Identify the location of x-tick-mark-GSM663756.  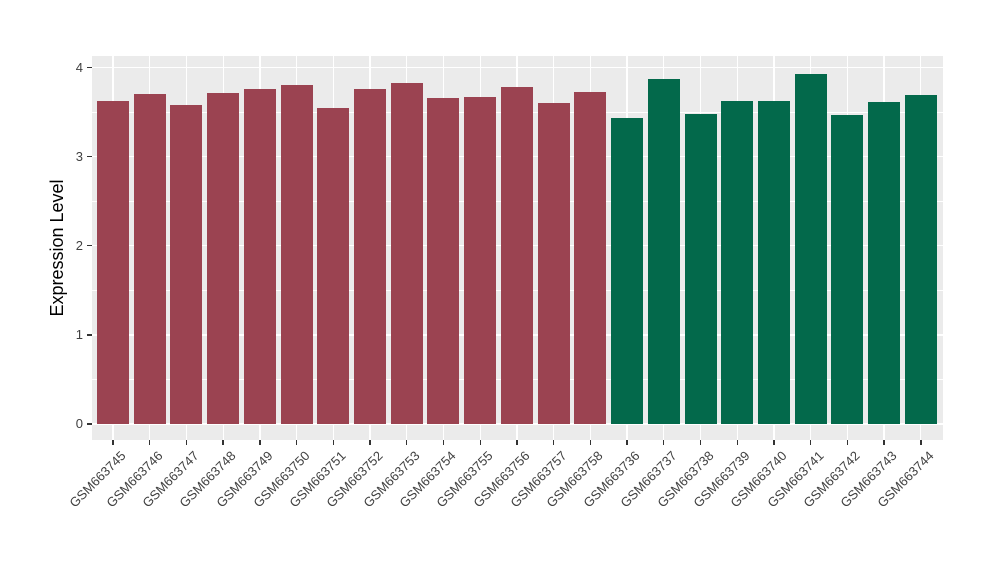
(517, 442).